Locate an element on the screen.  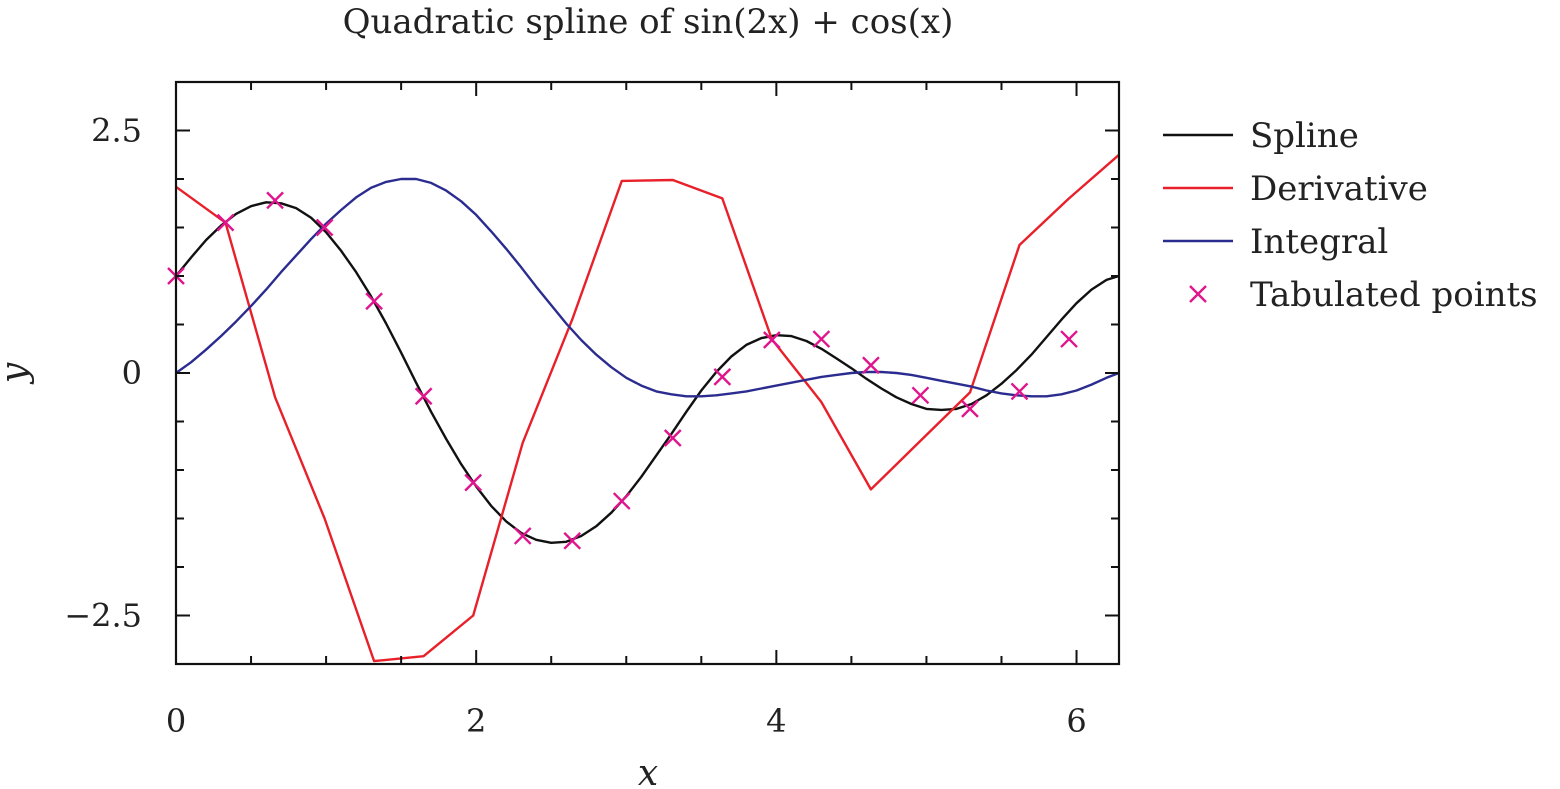
chart-title: Quadratic spline of sin(2x) + cos(x) is located at coordinates (648, 22).